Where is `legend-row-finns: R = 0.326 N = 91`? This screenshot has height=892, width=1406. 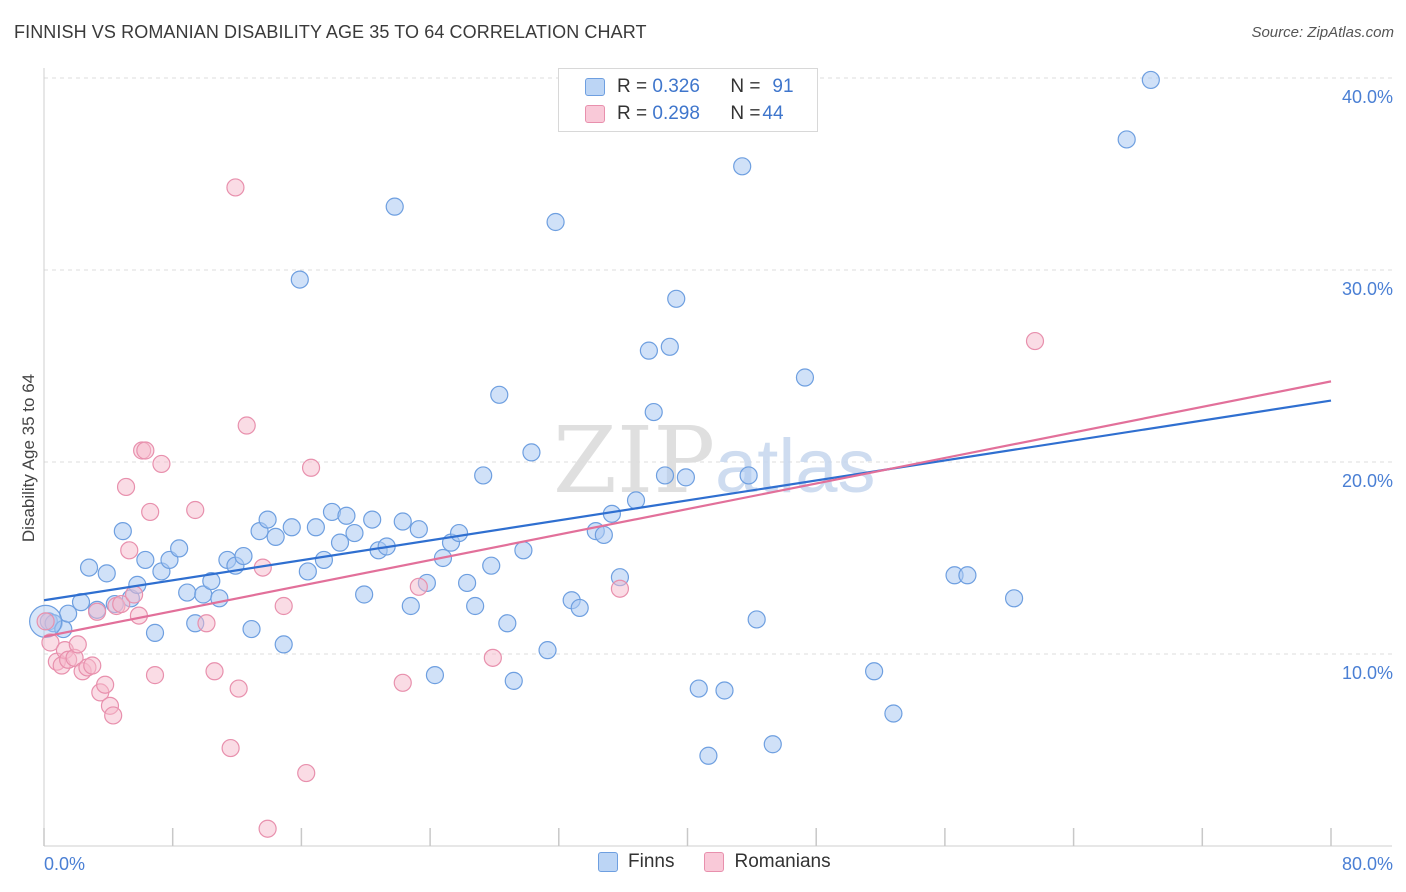 legend-row-finns: R = 0.326 N = 91 is located at coordinates (689, 87).